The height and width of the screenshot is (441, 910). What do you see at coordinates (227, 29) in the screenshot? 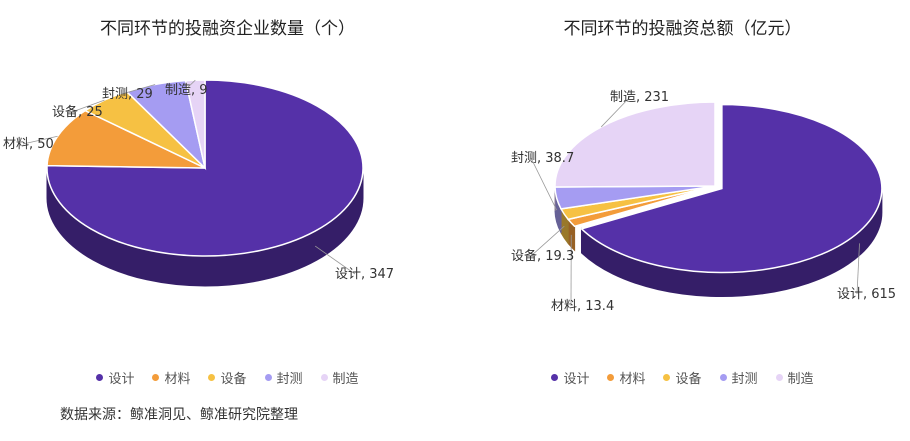
I see `chart-title: 不同环节的投融资企业数量（个）` at bounding box center [227, 29].